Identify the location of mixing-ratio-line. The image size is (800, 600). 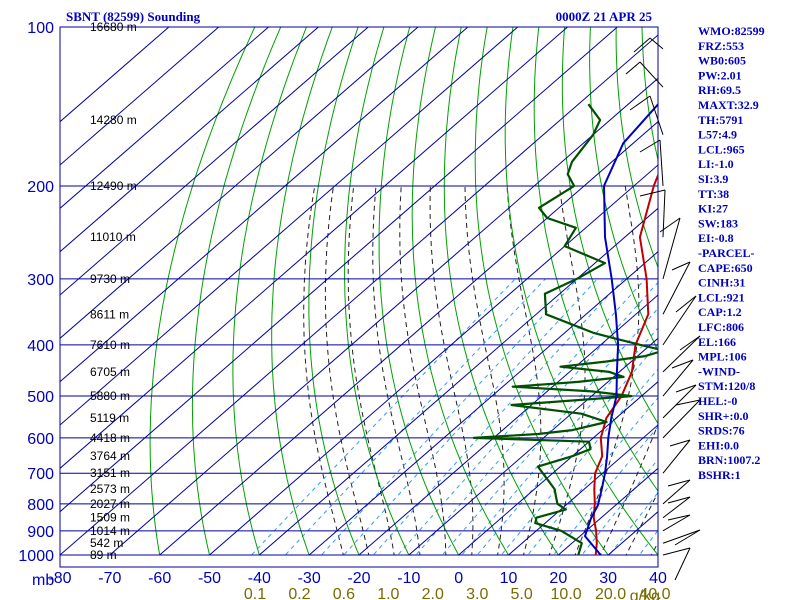
(449, 416).